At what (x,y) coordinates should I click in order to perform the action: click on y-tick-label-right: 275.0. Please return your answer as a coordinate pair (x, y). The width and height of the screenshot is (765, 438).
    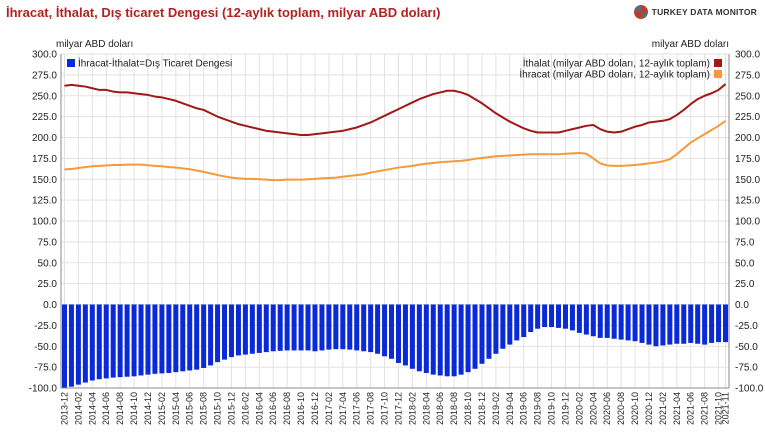
    Looking at the image, I should click on (747, 75).